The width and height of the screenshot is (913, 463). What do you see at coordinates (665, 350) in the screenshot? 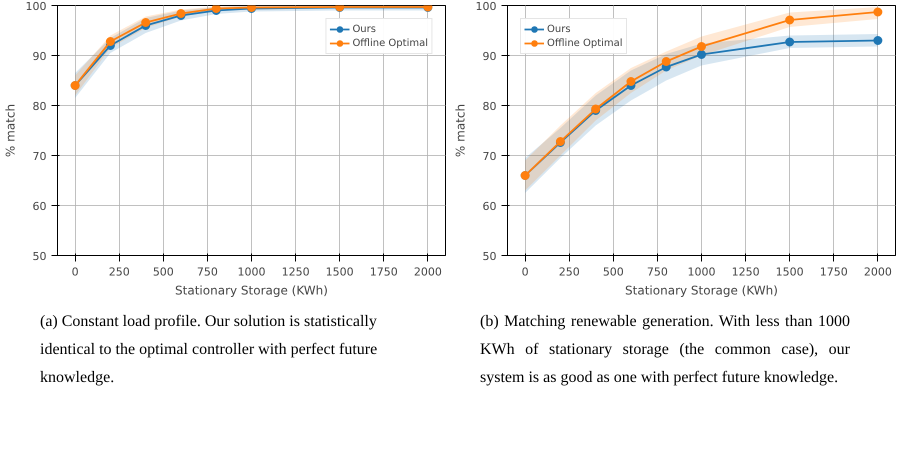
I see `text: (b) Matching renewable generation. With less than 1000 KWh of stationary storage (the common case), our system is as good as one with perfect future knowledge.` at bounding box center [665, 350].